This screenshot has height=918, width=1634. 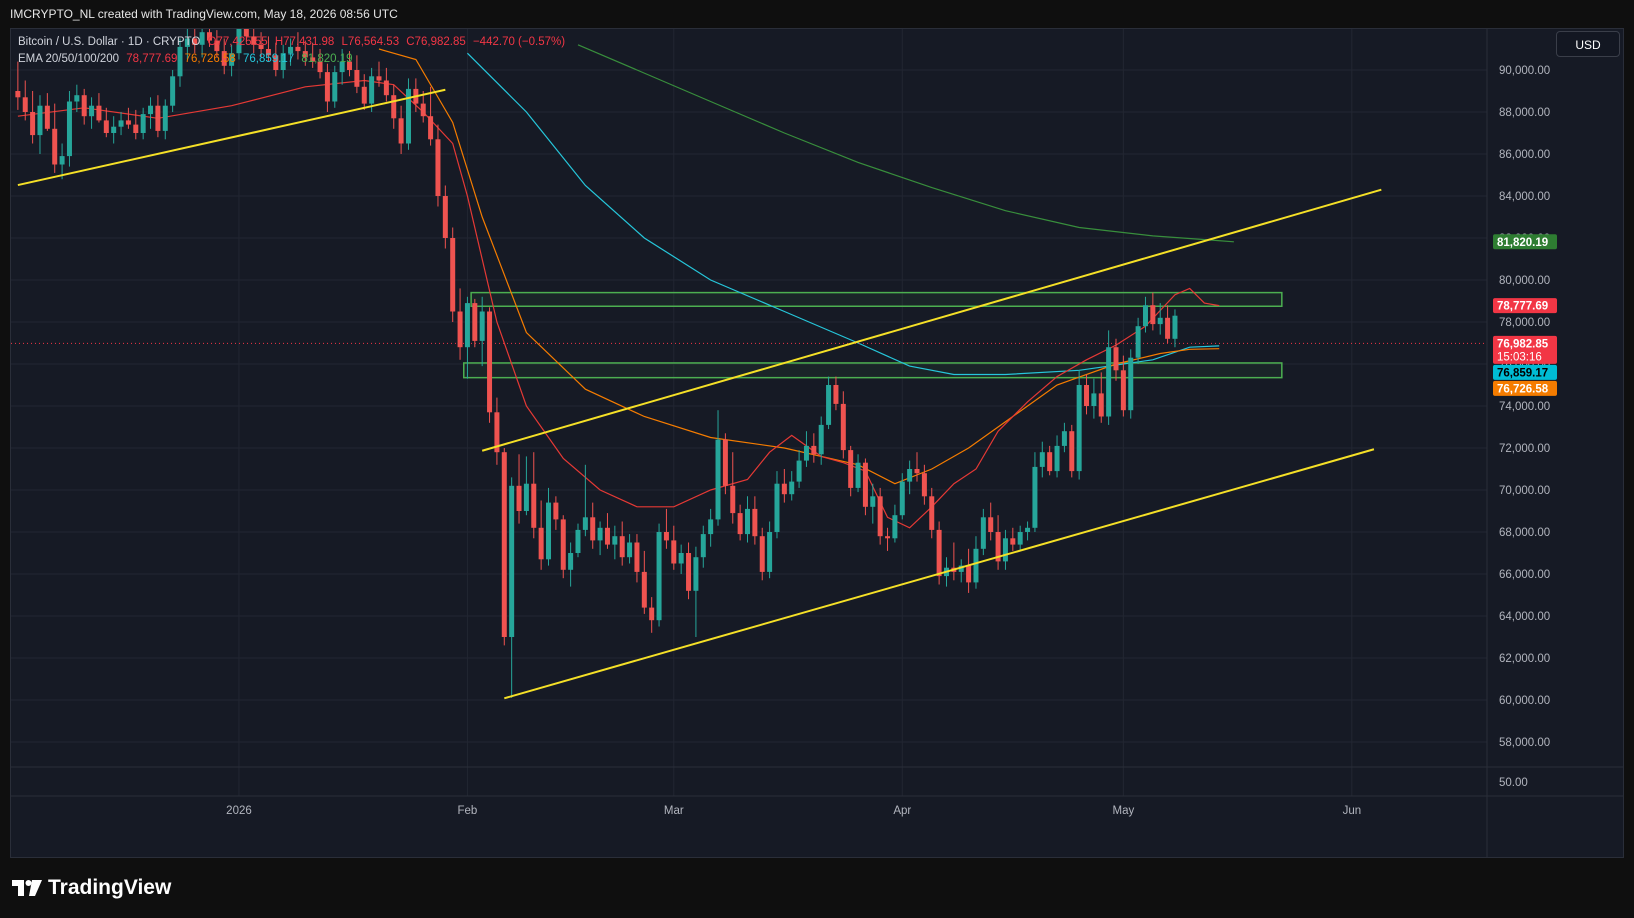 What do you see at coordinates (110, 887) in the screenshot?
I see `tradingview-brand: TradingView` at bounding box center [110, 887].